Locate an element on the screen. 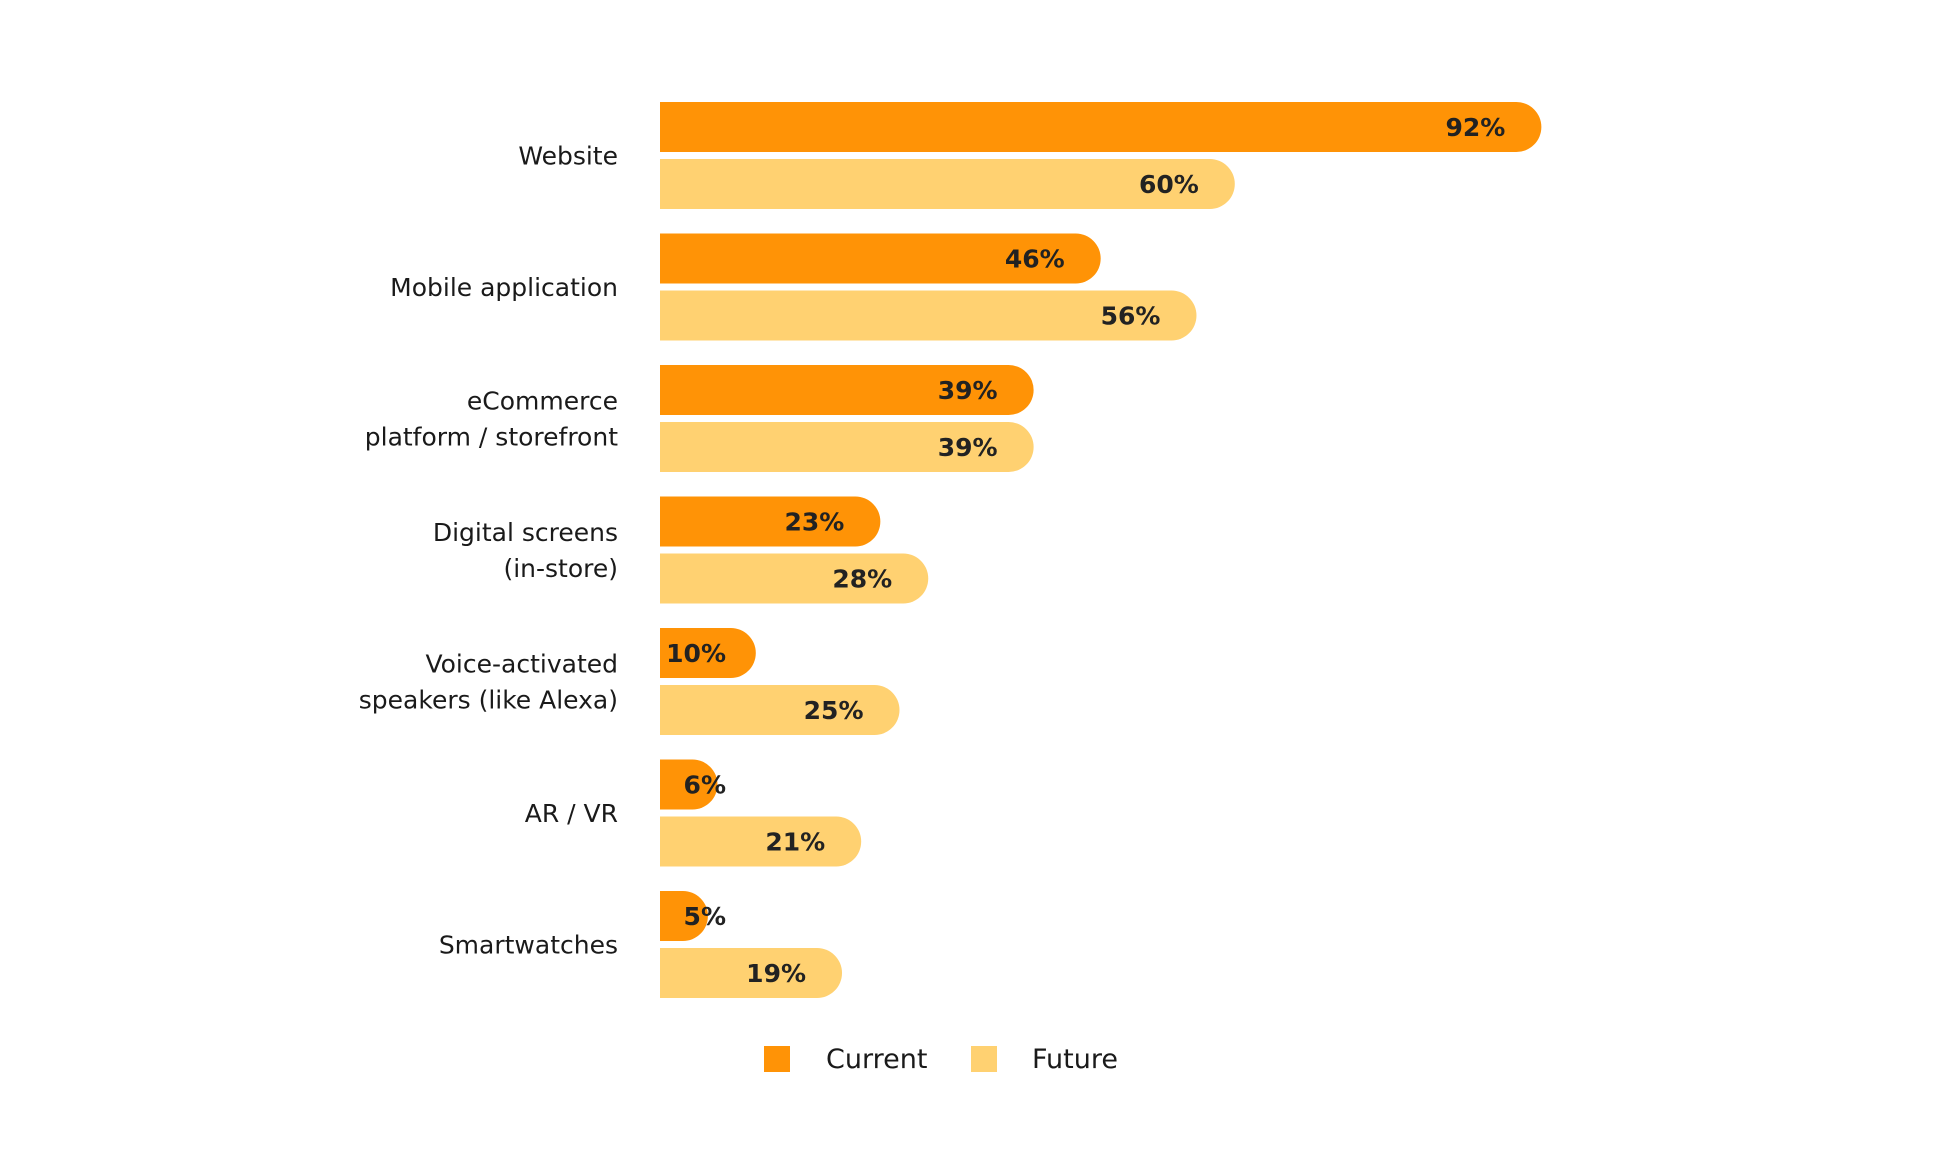 The image size is (1940, 1160). value-label-current-1: 46% is located at coordinates (1035, 259).